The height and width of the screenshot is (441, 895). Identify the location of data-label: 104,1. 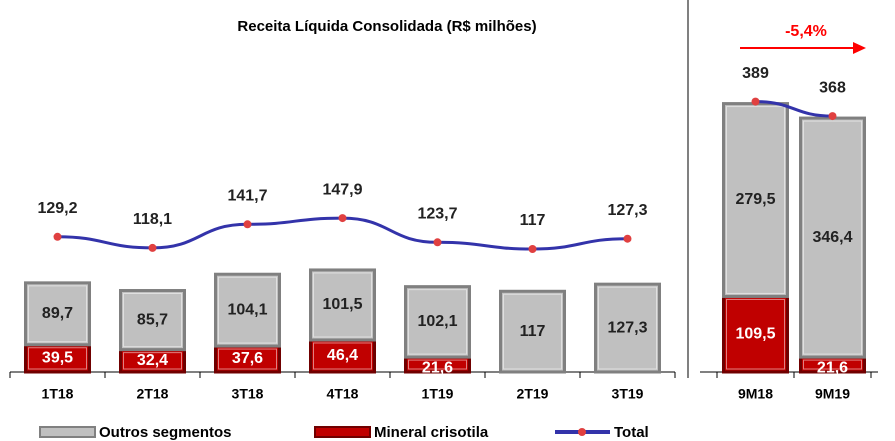
(247, 309).